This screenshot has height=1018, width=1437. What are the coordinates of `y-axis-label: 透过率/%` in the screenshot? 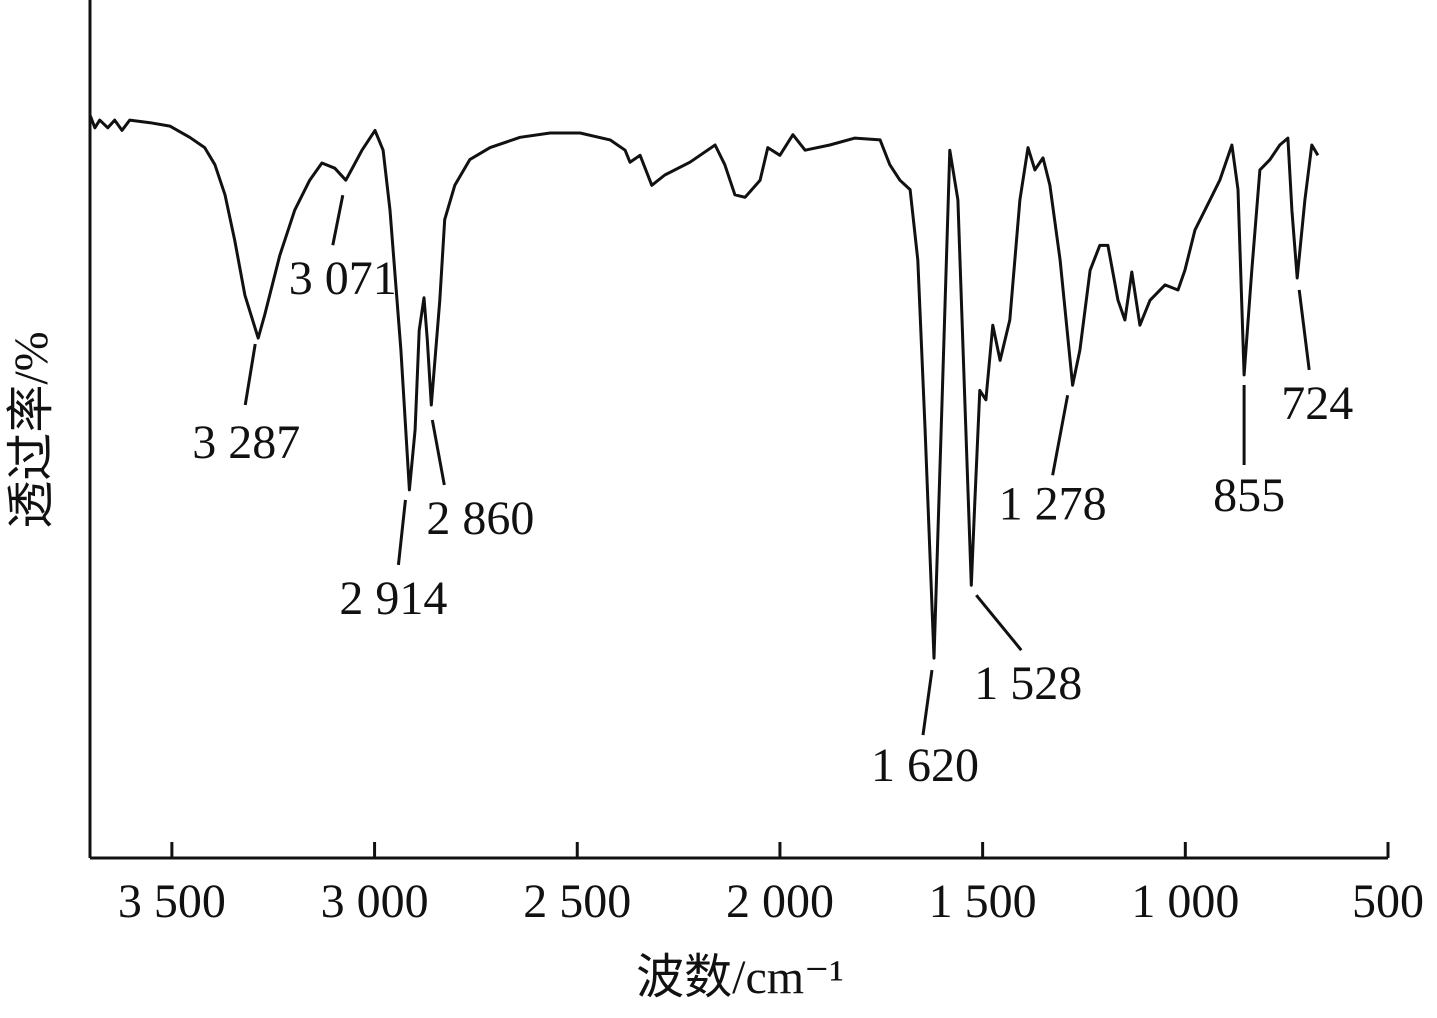 It's located at (31, 429).